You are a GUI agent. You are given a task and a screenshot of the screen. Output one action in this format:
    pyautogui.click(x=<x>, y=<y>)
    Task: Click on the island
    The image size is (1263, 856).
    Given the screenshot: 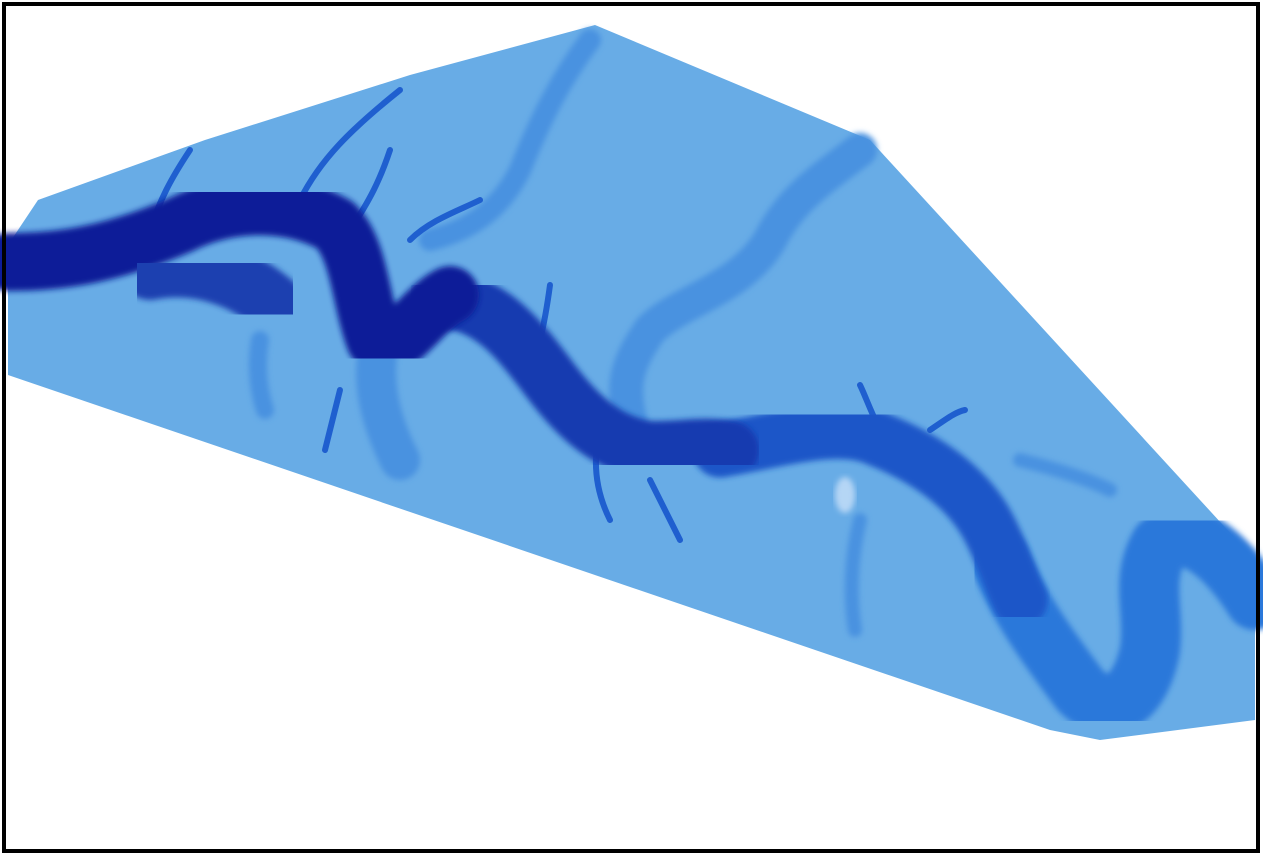 What is the action you would take?
    pyautogui.click(x=845, y=495)
    